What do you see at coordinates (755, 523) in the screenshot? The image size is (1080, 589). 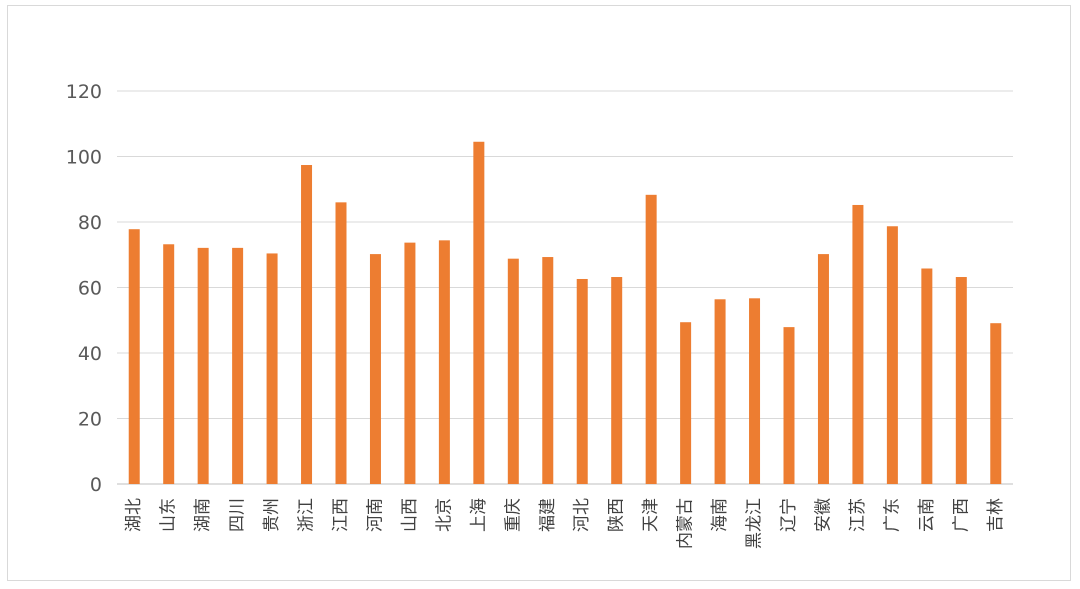 I see `x-category-label: 黑龙江` at bounding box center [755, 523].